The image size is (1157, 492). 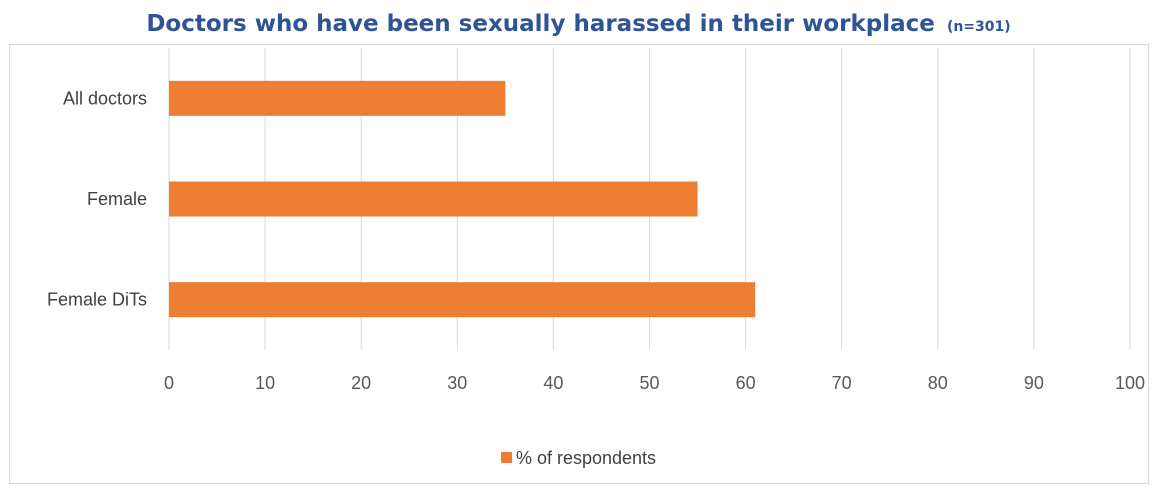 I want to click on x-tick-label: 70, so click(x=842, y=383).